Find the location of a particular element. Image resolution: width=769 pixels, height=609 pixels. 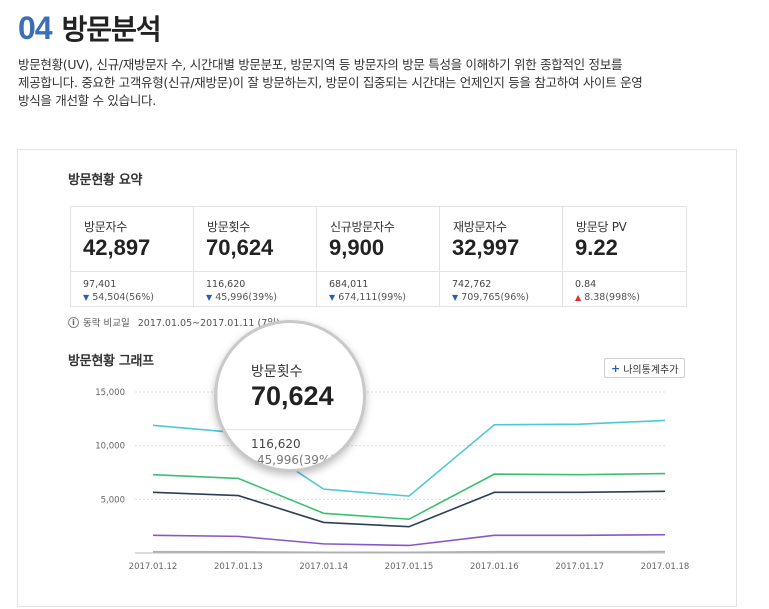

y-tick-label: 10,000 is located at coordinates (110, 447).